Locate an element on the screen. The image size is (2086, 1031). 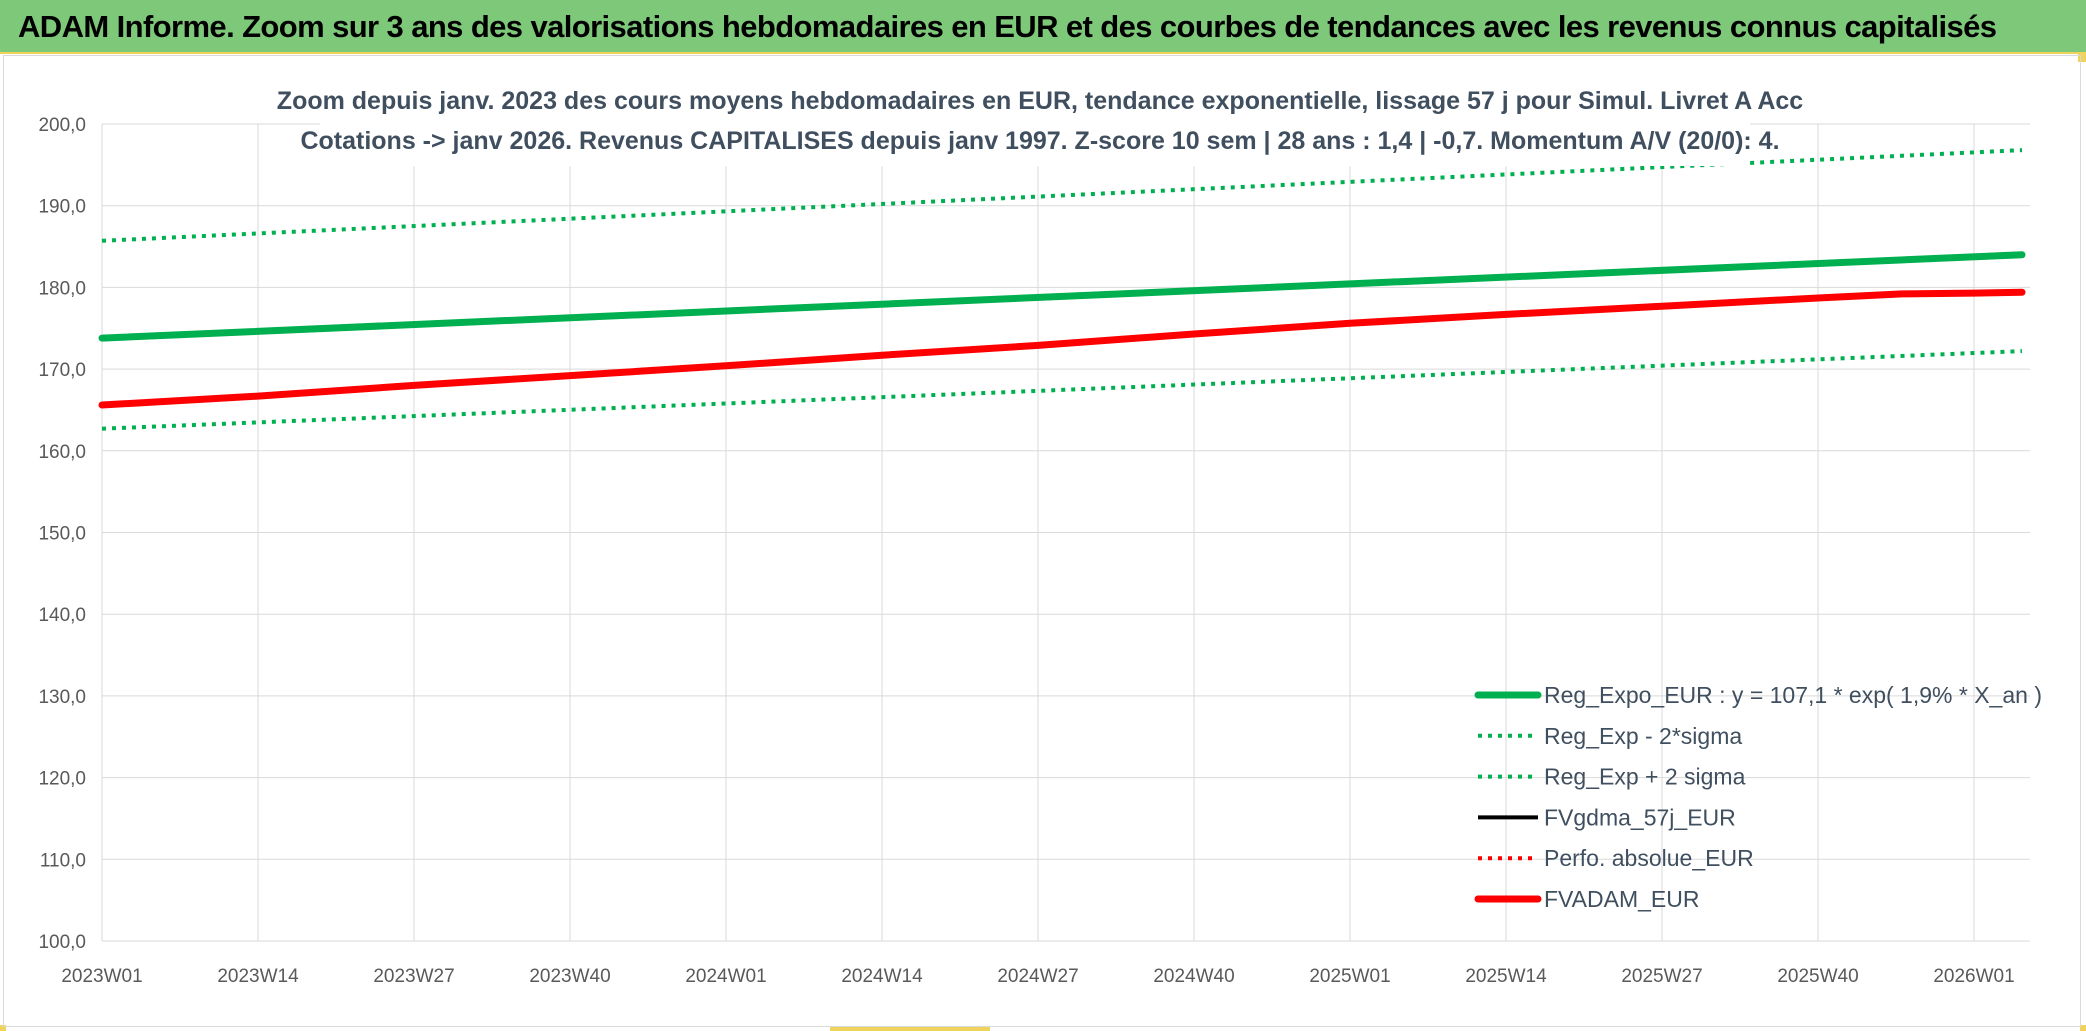
x-tick-label: 2023W40 is located at coordinates (569, 976).